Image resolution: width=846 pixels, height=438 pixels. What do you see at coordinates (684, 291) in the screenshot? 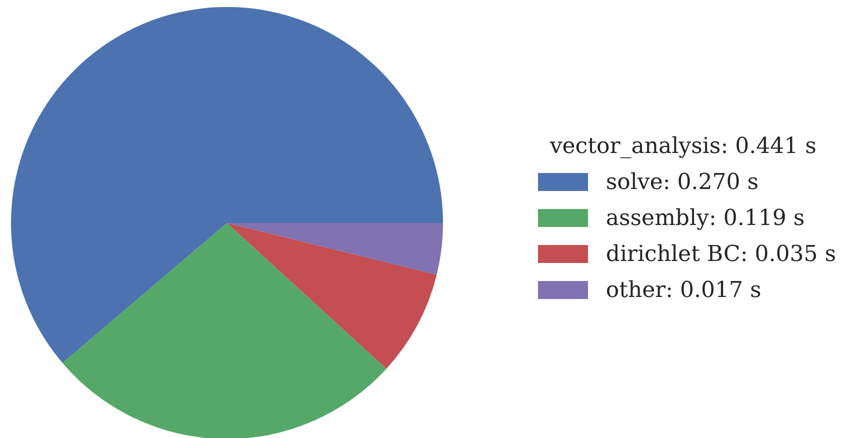
I see `legend-label: other: 0.017 s` at bounding box center [684, 291].